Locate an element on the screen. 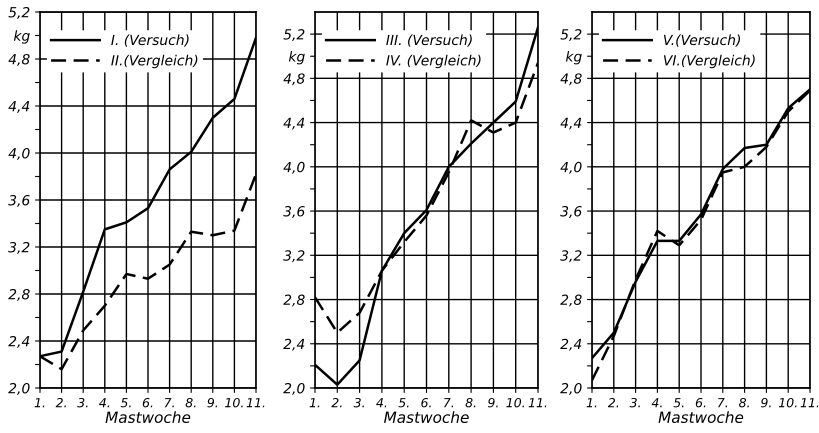 Image resolution: width=819 pixels, height=433 pixels. legend-label: V.(Versuch) is located at coordinates (702, 40).